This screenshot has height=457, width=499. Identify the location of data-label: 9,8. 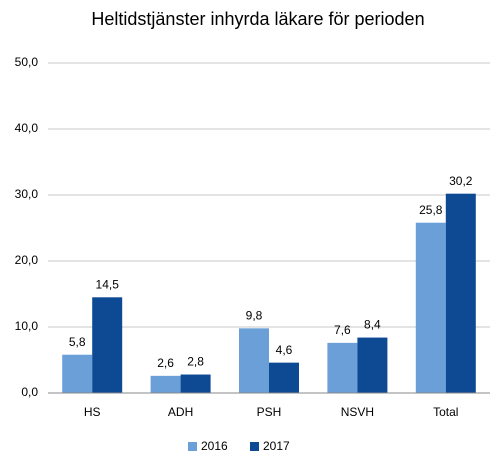
(254, 315).